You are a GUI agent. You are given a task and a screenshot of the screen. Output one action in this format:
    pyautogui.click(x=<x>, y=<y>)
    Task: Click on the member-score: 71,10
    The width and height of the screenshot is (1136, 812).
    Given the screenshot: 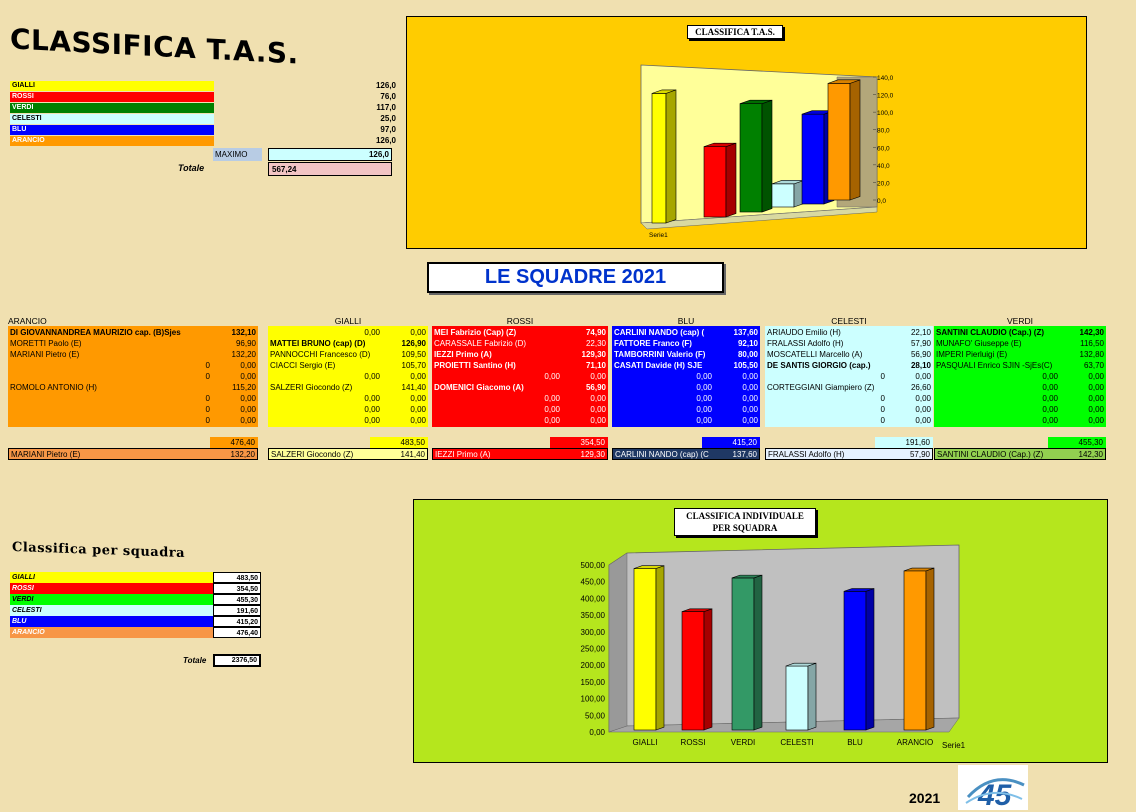 What is the action you would take?
    pyautogui.click(x=595, y=365)
    